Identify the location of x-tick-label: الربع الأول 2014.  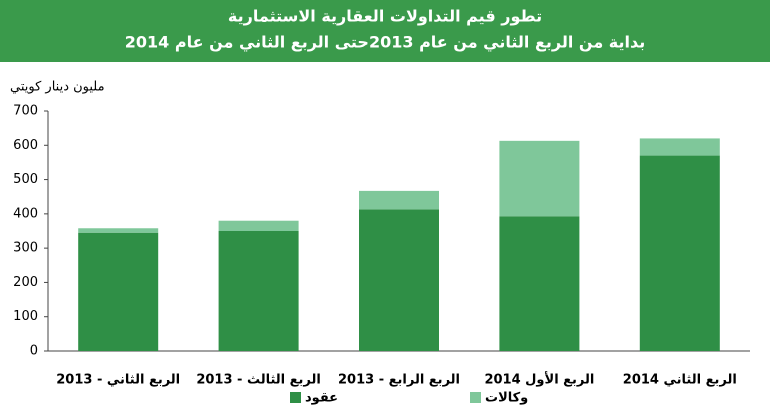
(539, 379).